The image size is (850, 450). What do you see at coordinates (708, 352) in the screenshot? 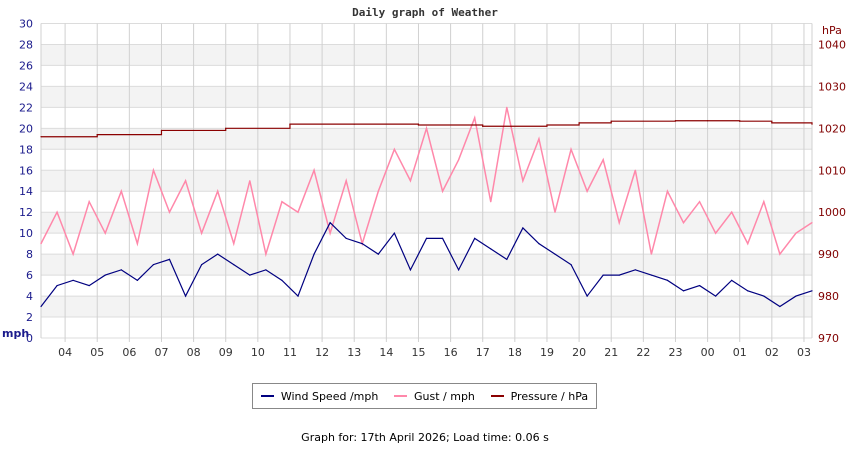
I see `x-tick-label: 00` at bounding box center [708, 352].